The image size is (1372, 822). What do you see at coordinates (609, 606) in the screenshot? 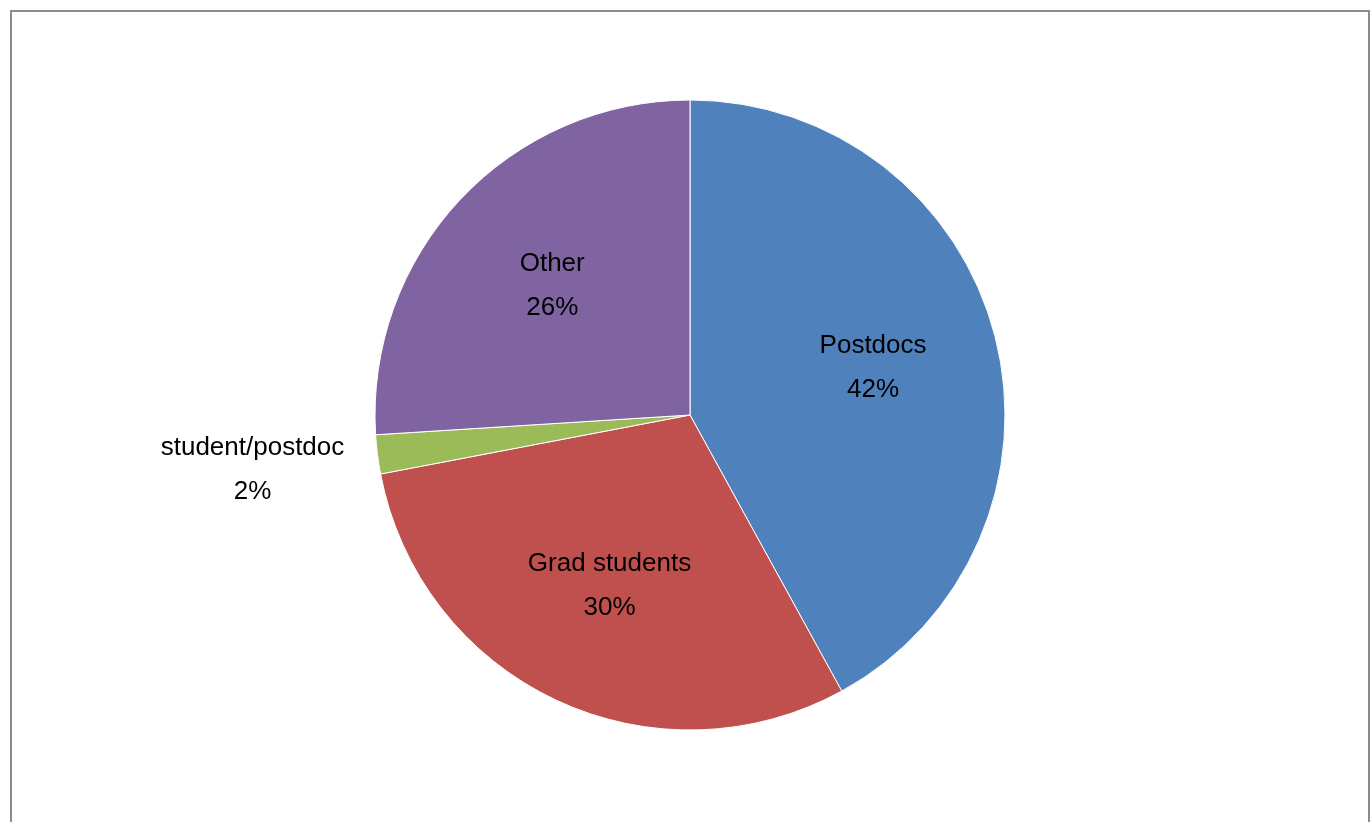
I see `data-label: 30%` at bounding box center [609, 606].